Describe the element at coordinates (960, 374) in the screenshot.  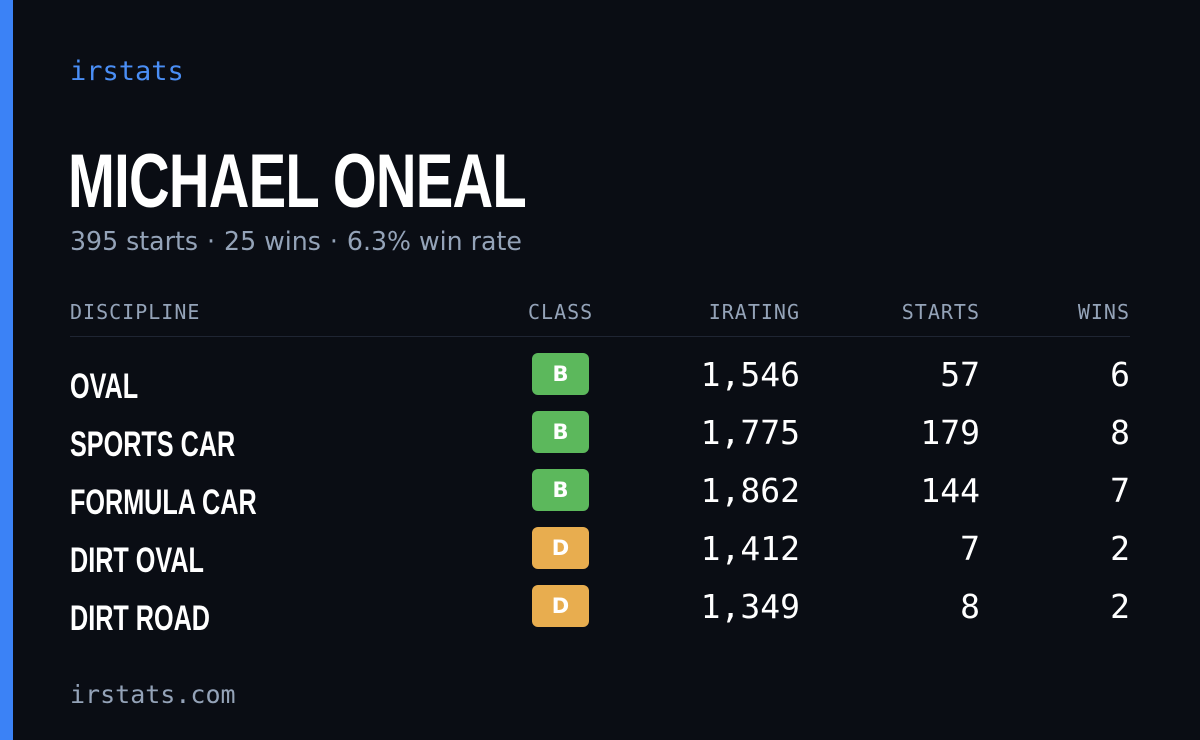
I see `row-starts: 57` at that location.